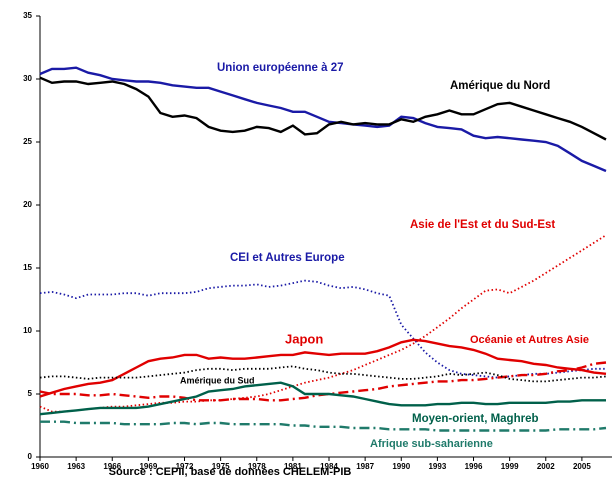 This screenshot has height=492, width=612. Describe the element at coordinates (293, 466) in the screenshot. I see `x-tick-label: 1981` at that location.